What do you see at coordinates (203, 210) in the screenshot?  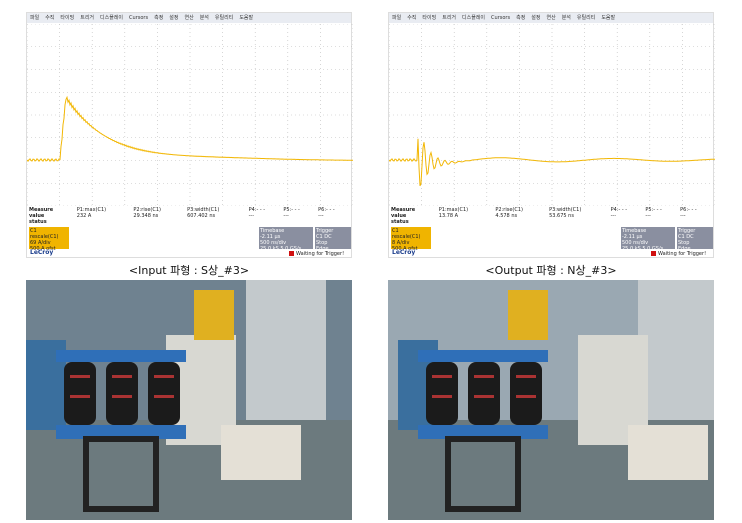 I see `cell: P3:width(C1)` at bounding box center [203, 210].